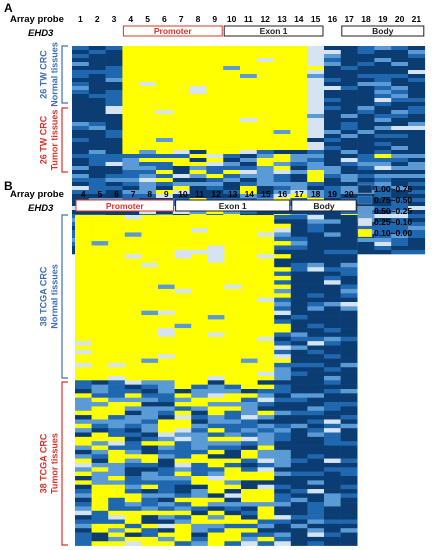 The width and height of the screenshot is (439, 550). Describe the element at coordinates (44, 296) in the screenshot. I see `group-label-line: 38 TCGA CRC` at that location.